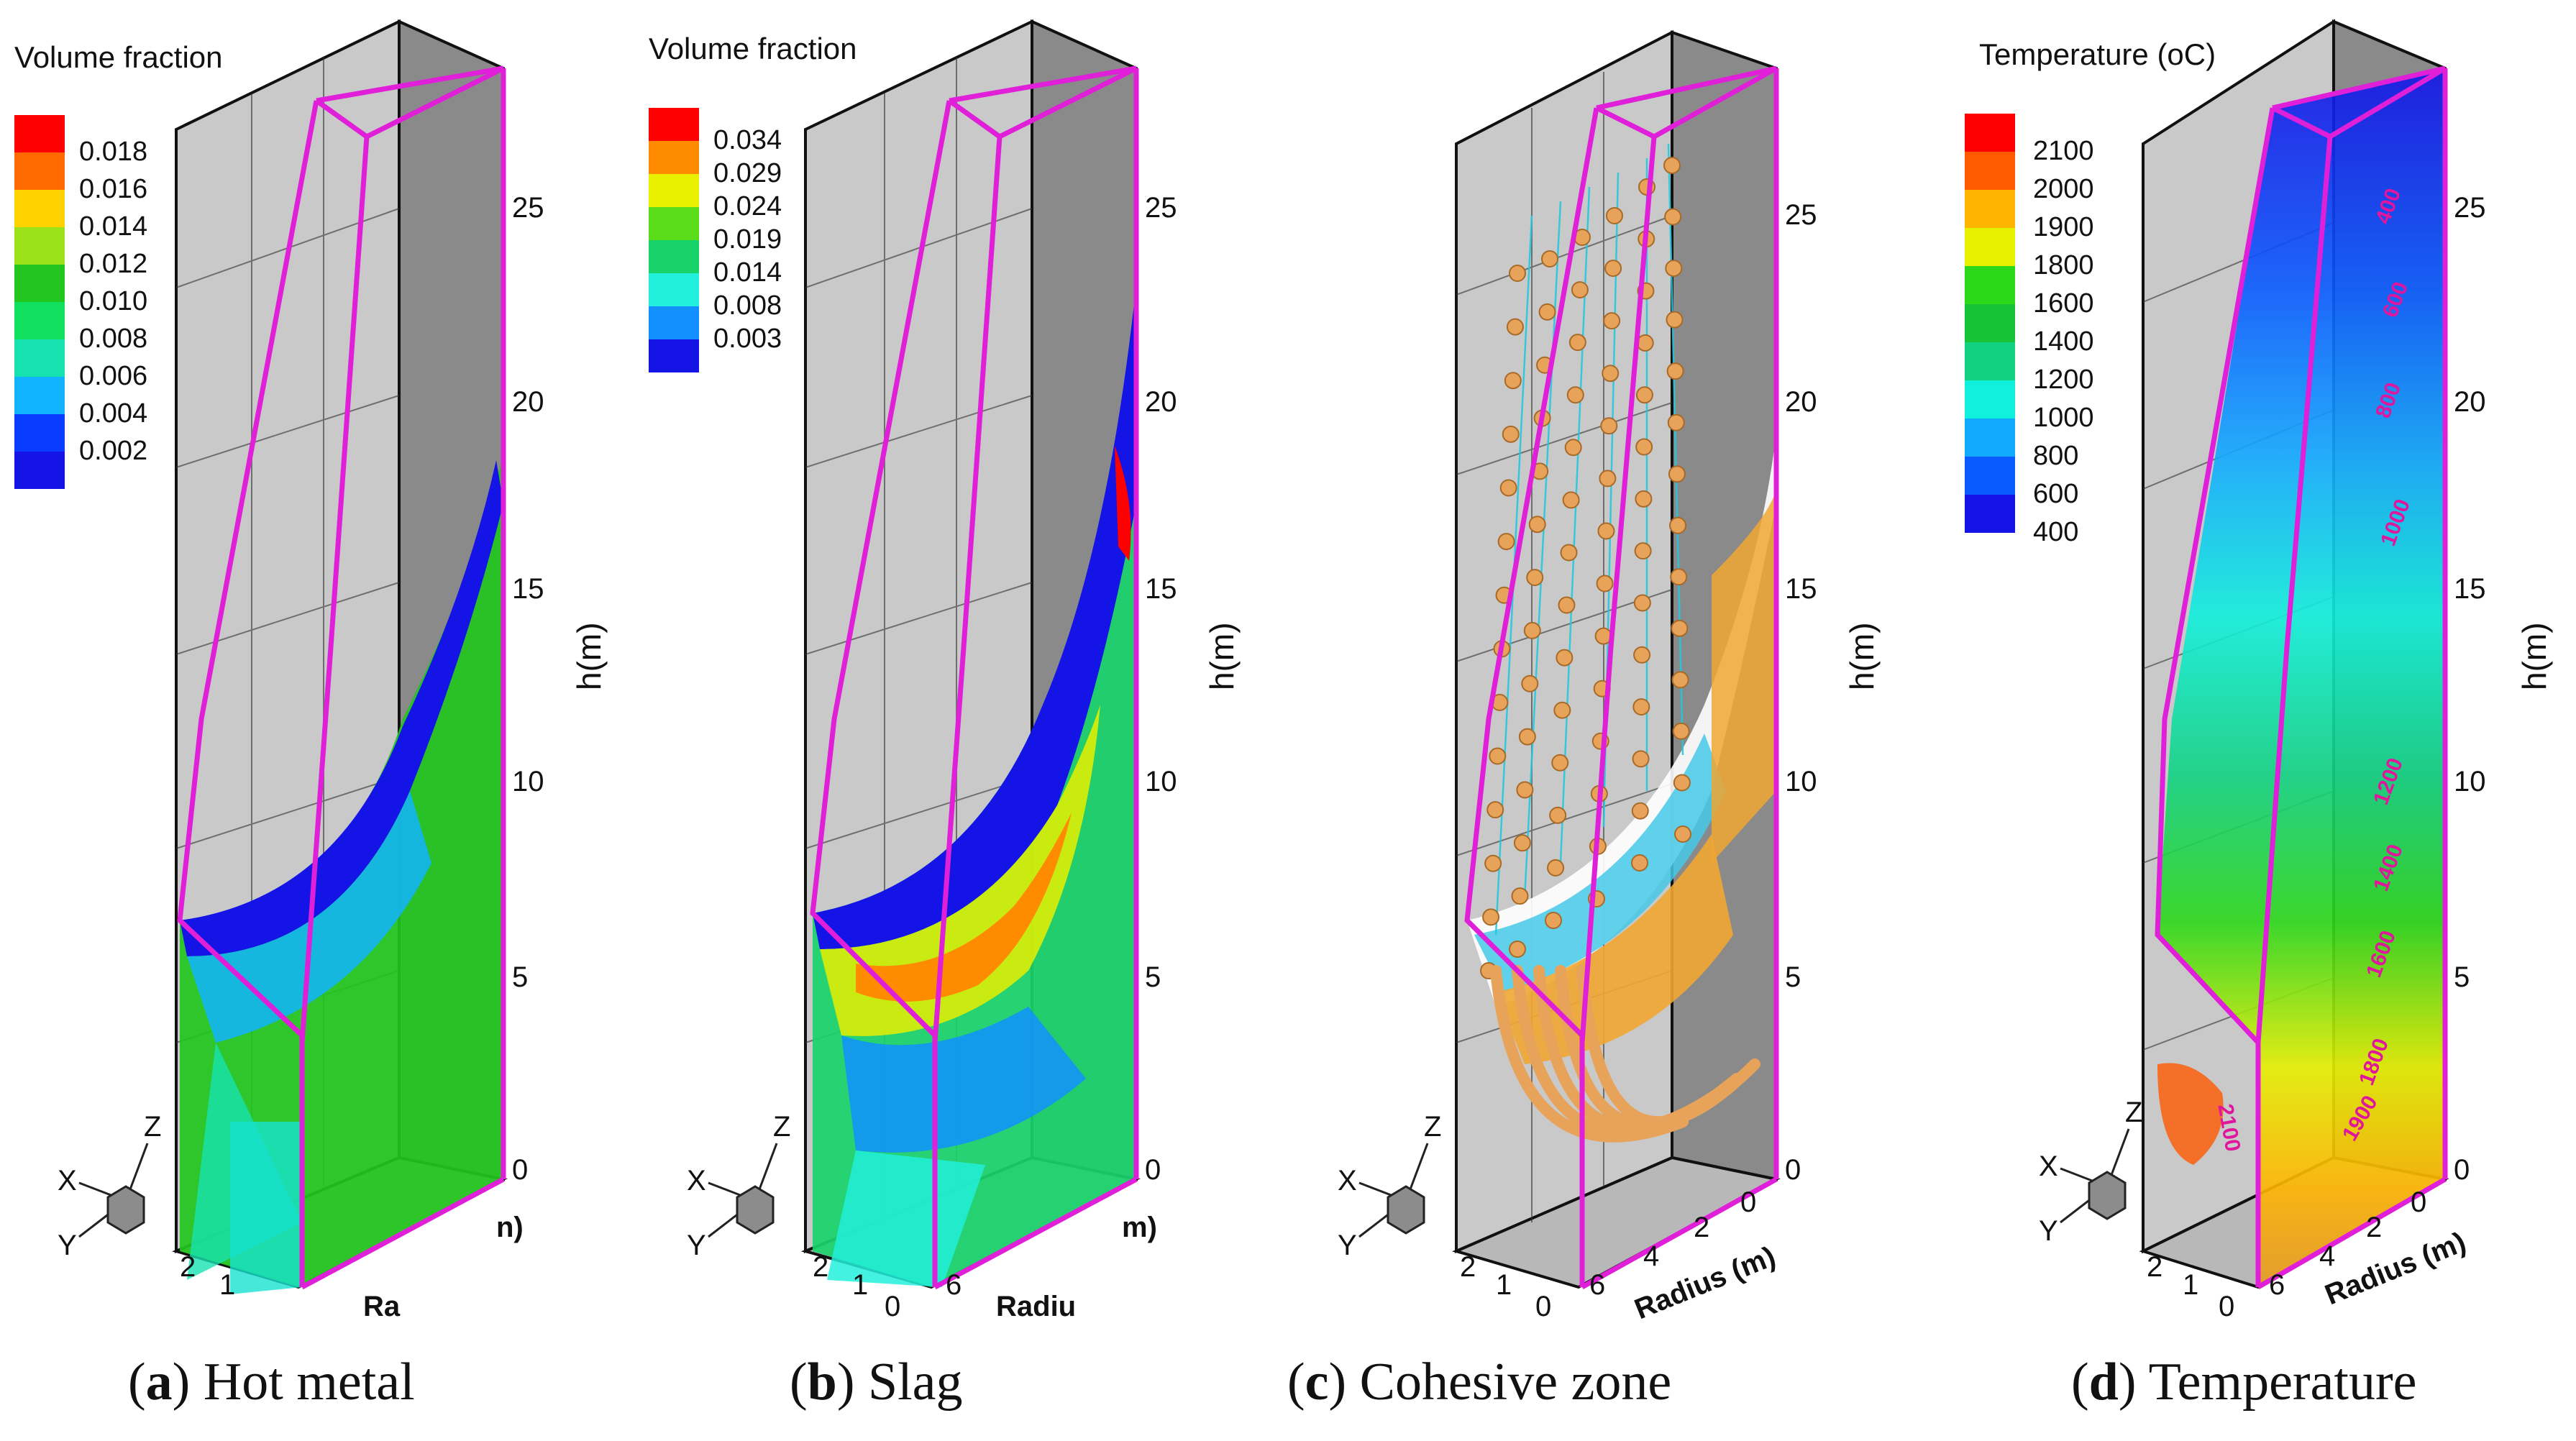  I want to click on h-tick-d-0: 0, so click(2462, 1170).